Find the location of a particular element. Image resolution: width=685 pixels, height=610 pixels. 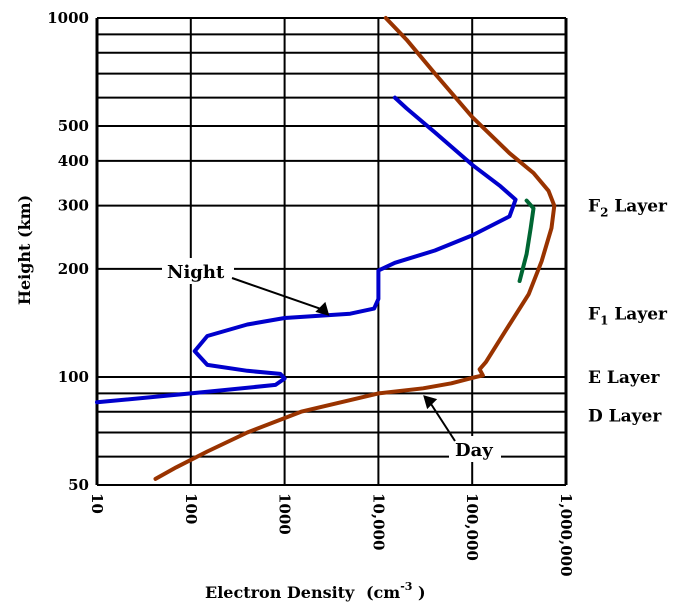

x-tick-labels: 10 100 1000 10,000 100,000 1,000,000 is located at coordinates (331, 535).